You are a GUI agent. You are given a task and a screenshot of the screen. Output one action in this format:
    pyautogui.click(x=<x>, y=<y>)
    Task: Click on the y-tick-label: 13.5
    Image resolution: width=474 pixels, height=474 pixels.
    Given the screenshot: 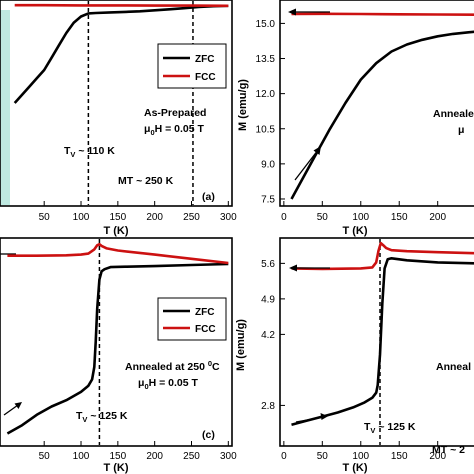 What is the action you would take?
    pyautogui.click(x=266, y=59)
    